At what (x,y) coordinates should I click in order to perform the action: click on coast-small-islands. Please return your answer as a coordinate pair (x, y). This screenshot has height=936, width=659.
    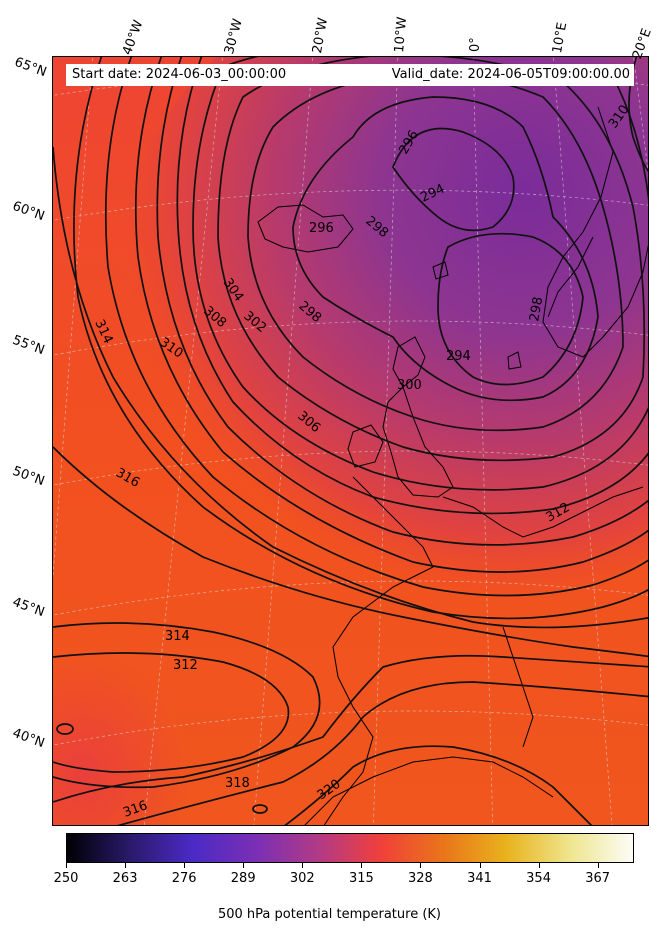
    Looking at the image, I should click on (477, 315).